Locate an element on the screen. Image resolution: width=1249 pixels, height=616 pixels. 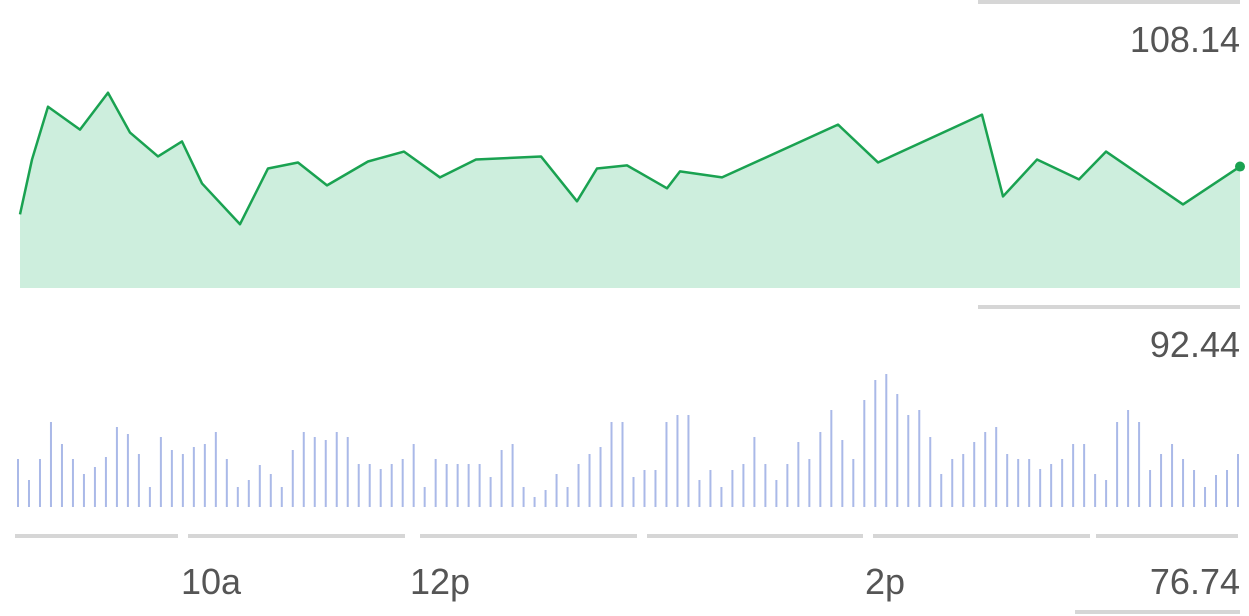
y-tick-label: 108.14 is located at coordinates (1185, 39).